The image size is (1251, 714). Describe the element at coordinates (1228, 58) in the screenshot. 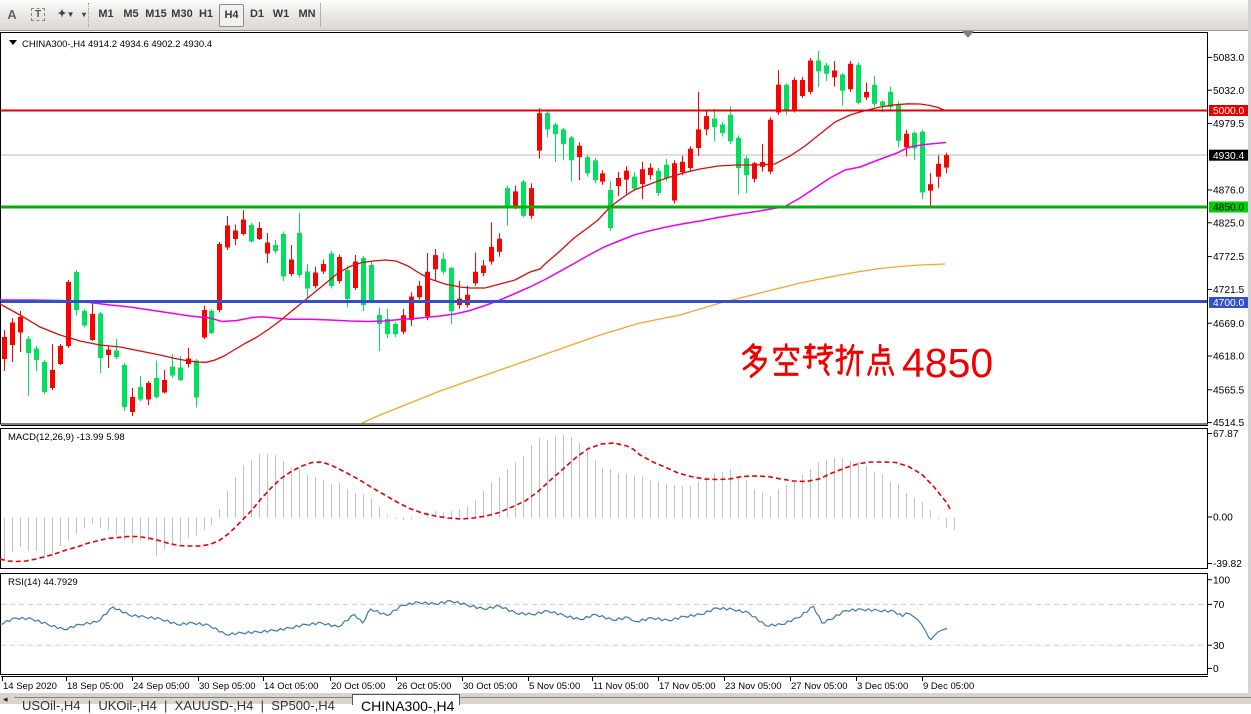

I see `svg-text: 5083.0` at that location.